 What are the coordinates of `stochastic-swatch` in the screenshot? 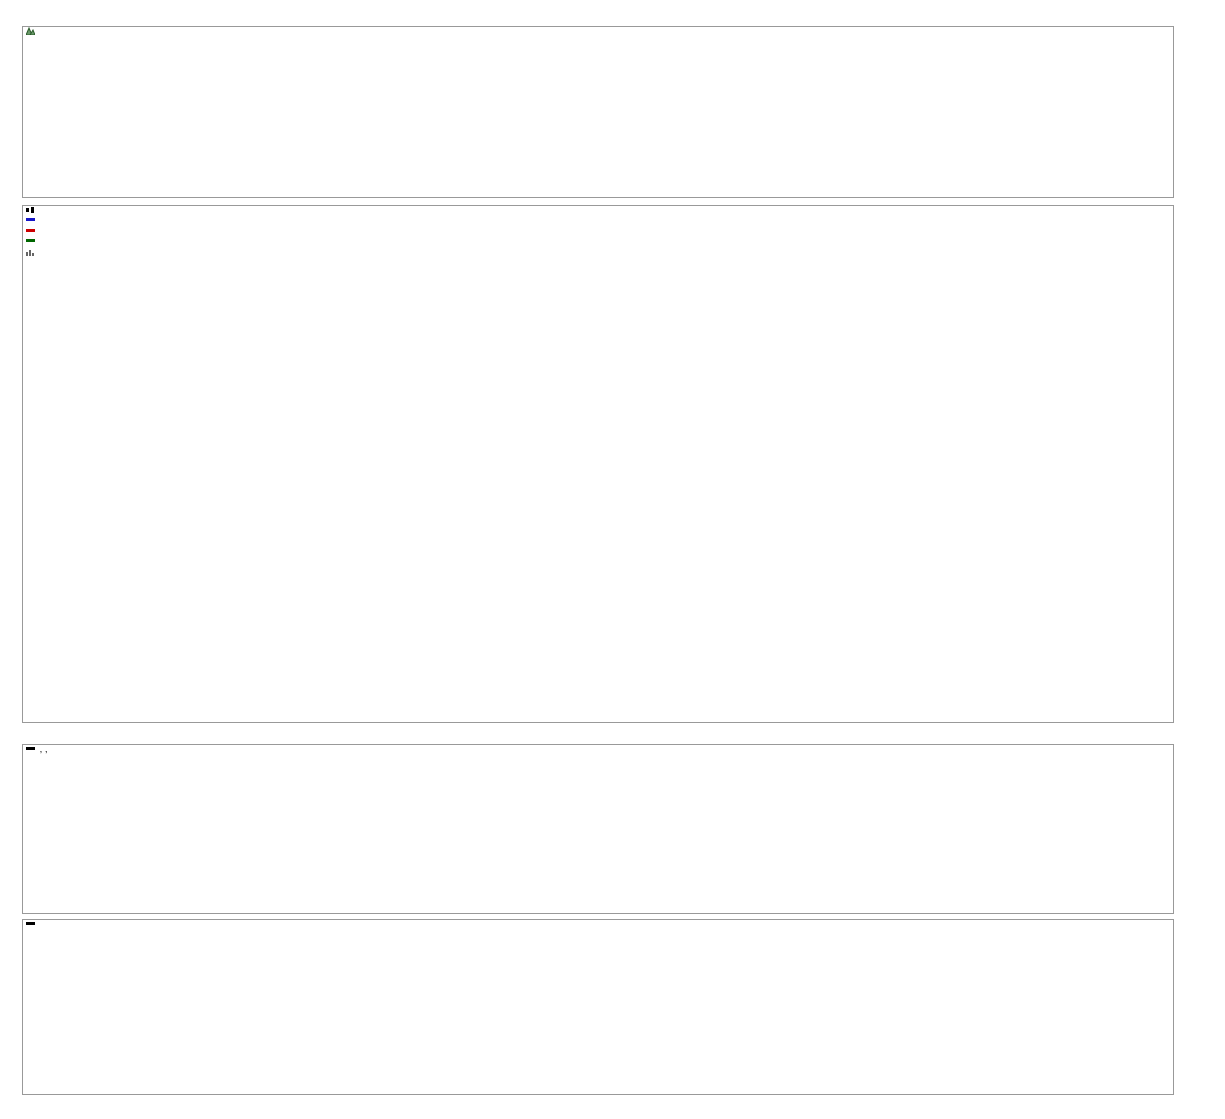 It's located at (30, 923).